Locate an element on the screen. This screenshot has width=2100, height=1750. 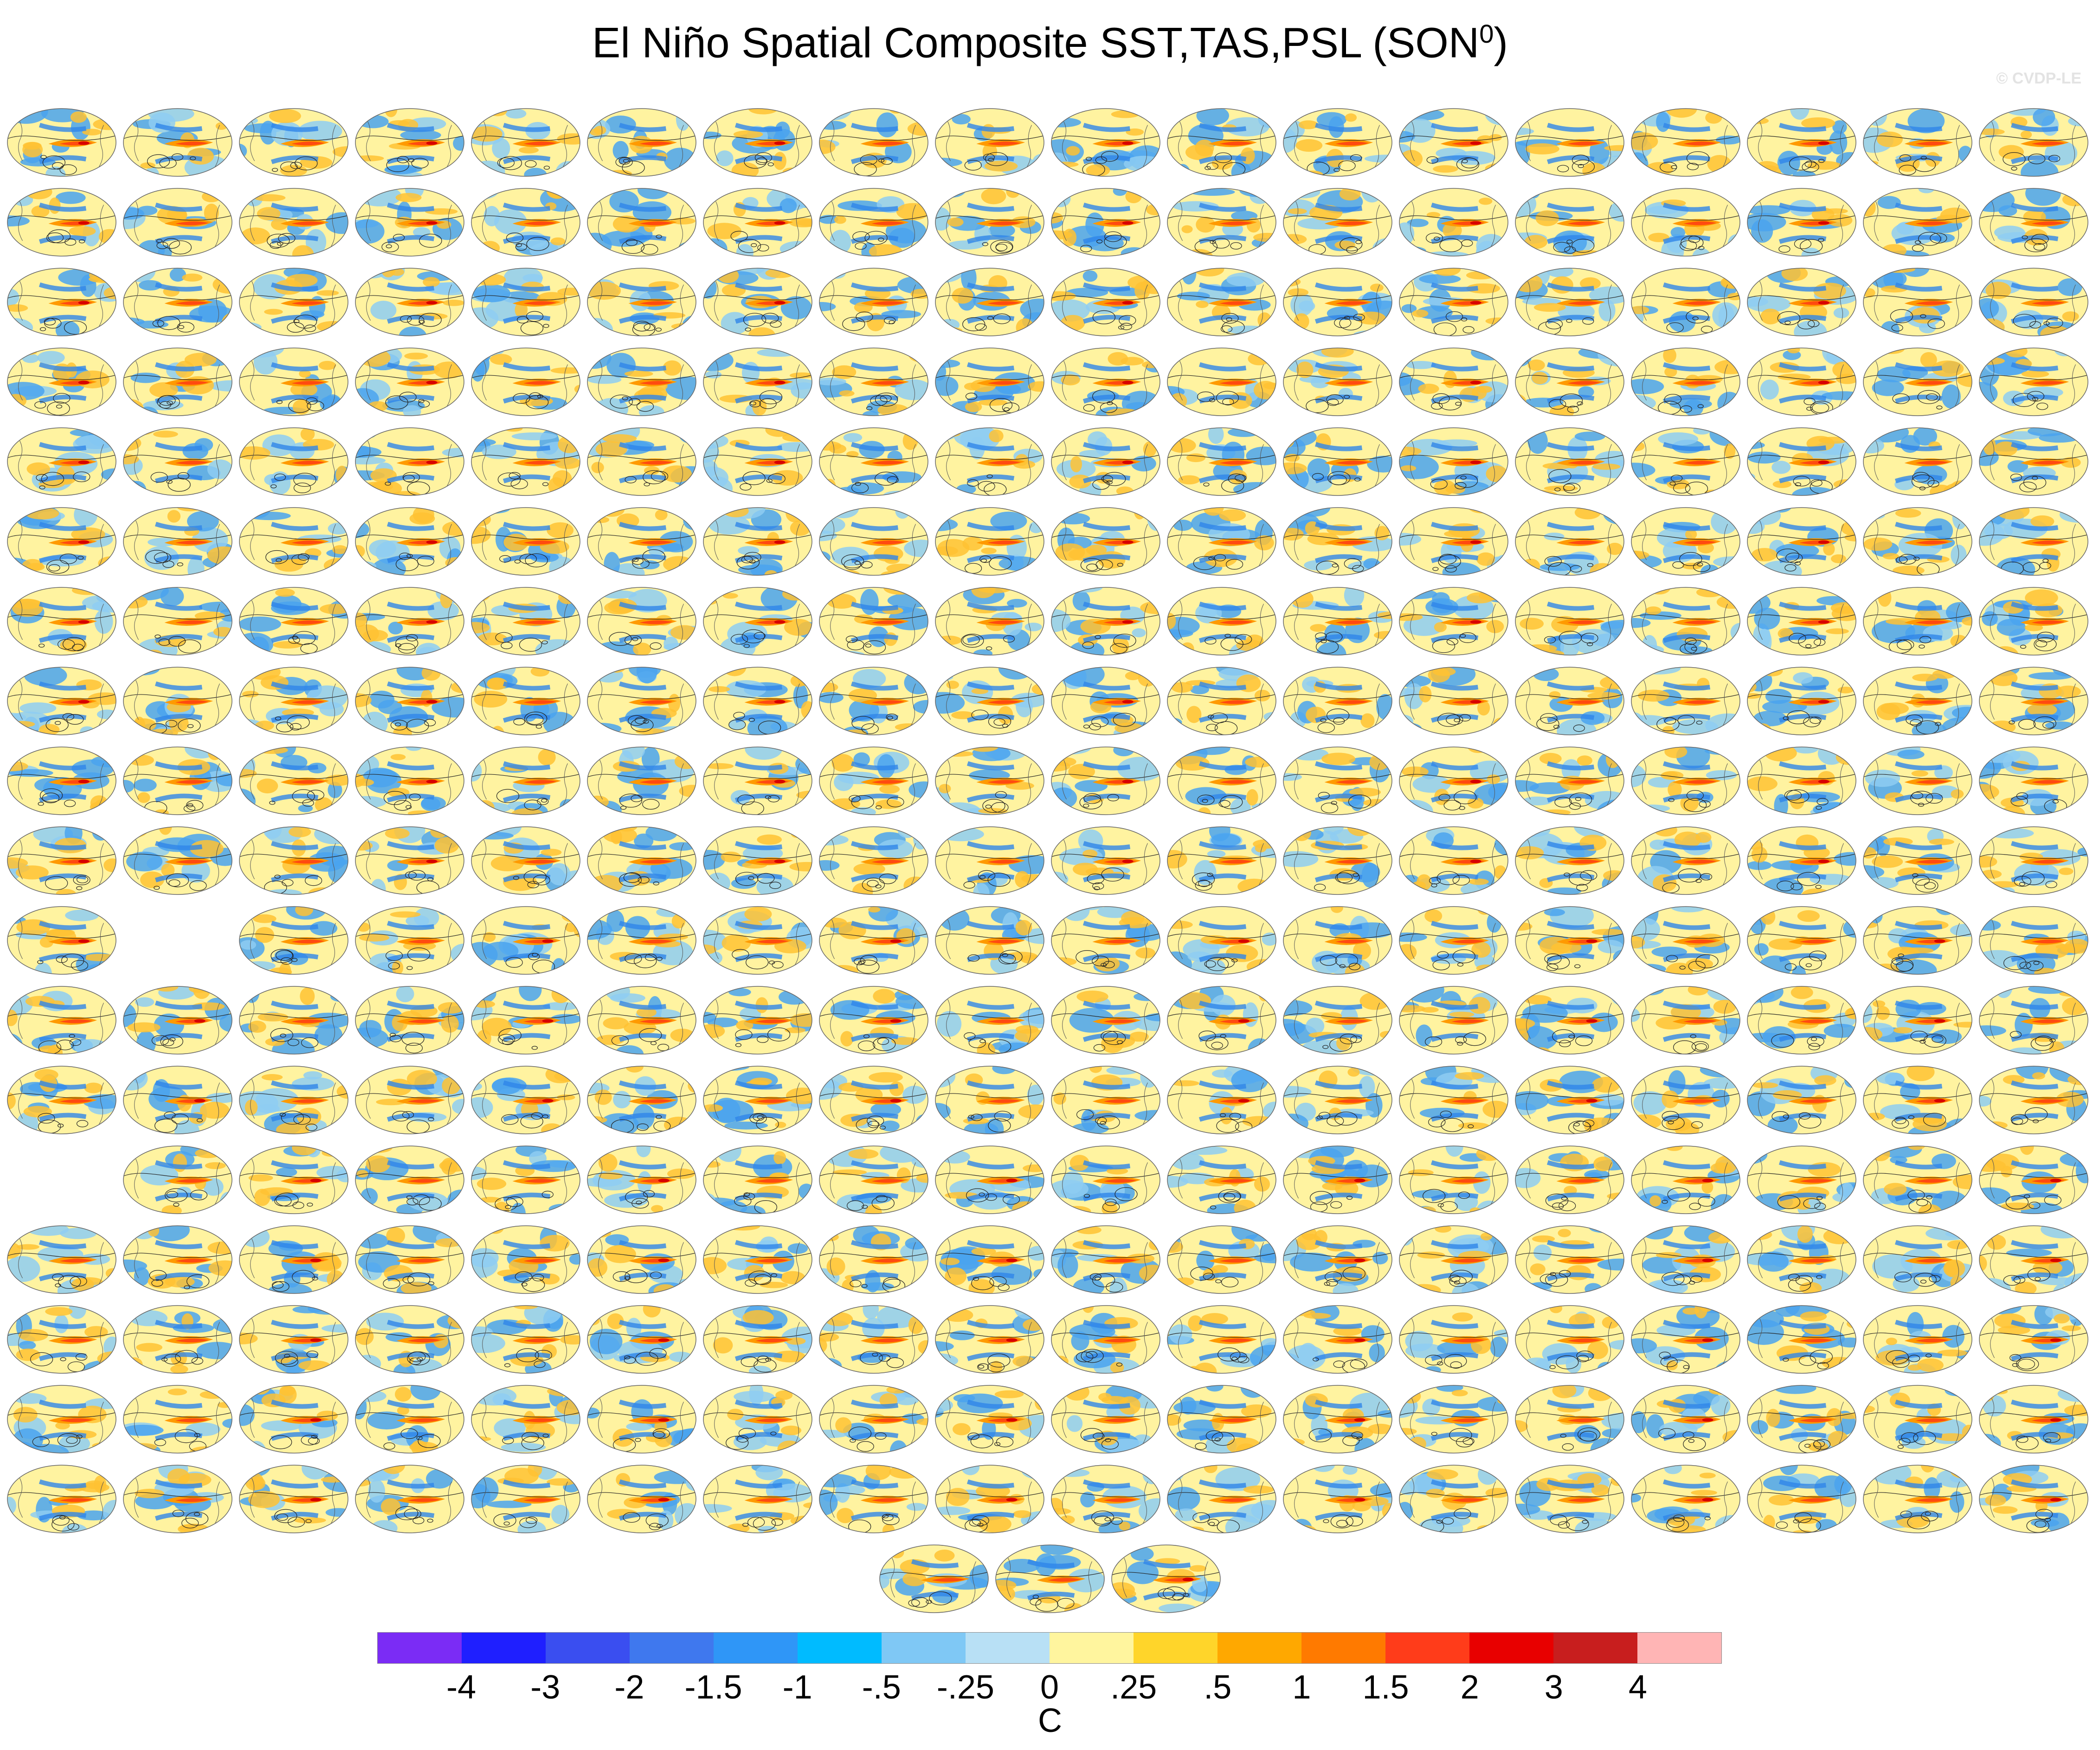
colorbar-tick-label: -1 is located at coordinates (797, 1687).